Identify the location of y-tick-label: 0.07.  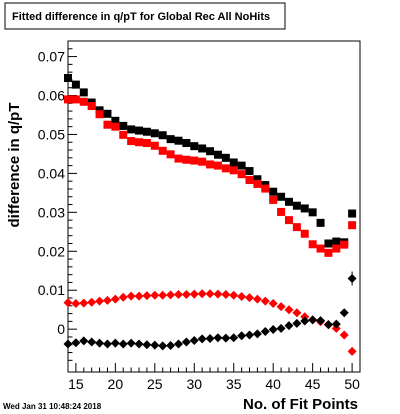
(51, 57).